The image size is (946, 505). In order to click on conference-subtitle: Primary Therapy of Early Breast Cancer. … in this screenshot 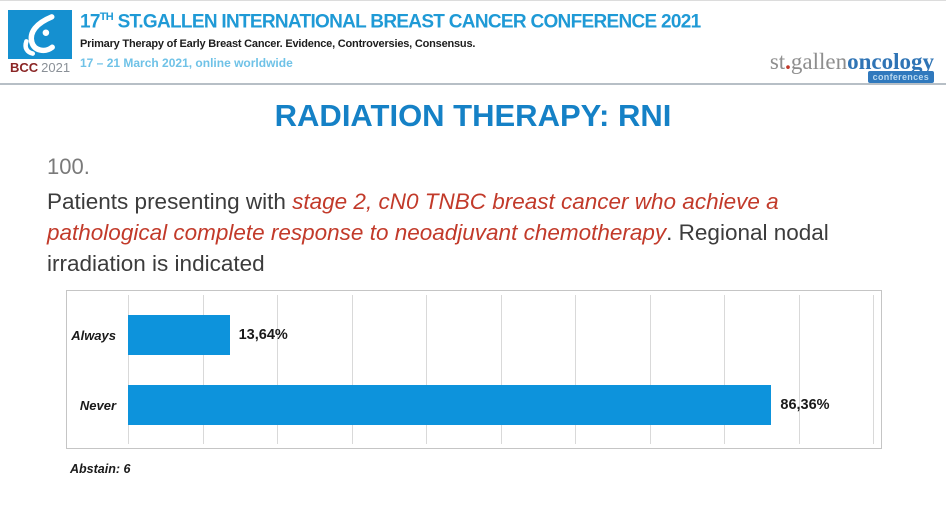, I will do `click(278, 44)`.